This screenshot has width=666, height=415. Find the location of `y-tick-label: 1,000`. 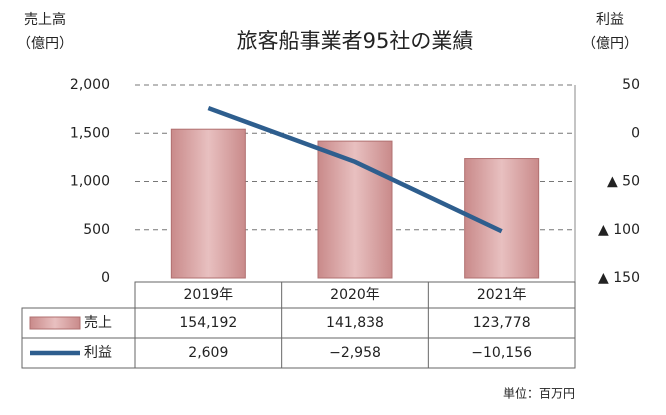

y-tick-label: 1,000 is located at coordinates (90, 182).